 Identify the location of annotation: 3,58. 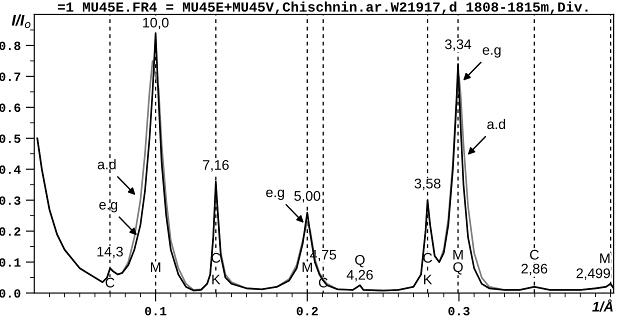
(427, 184).